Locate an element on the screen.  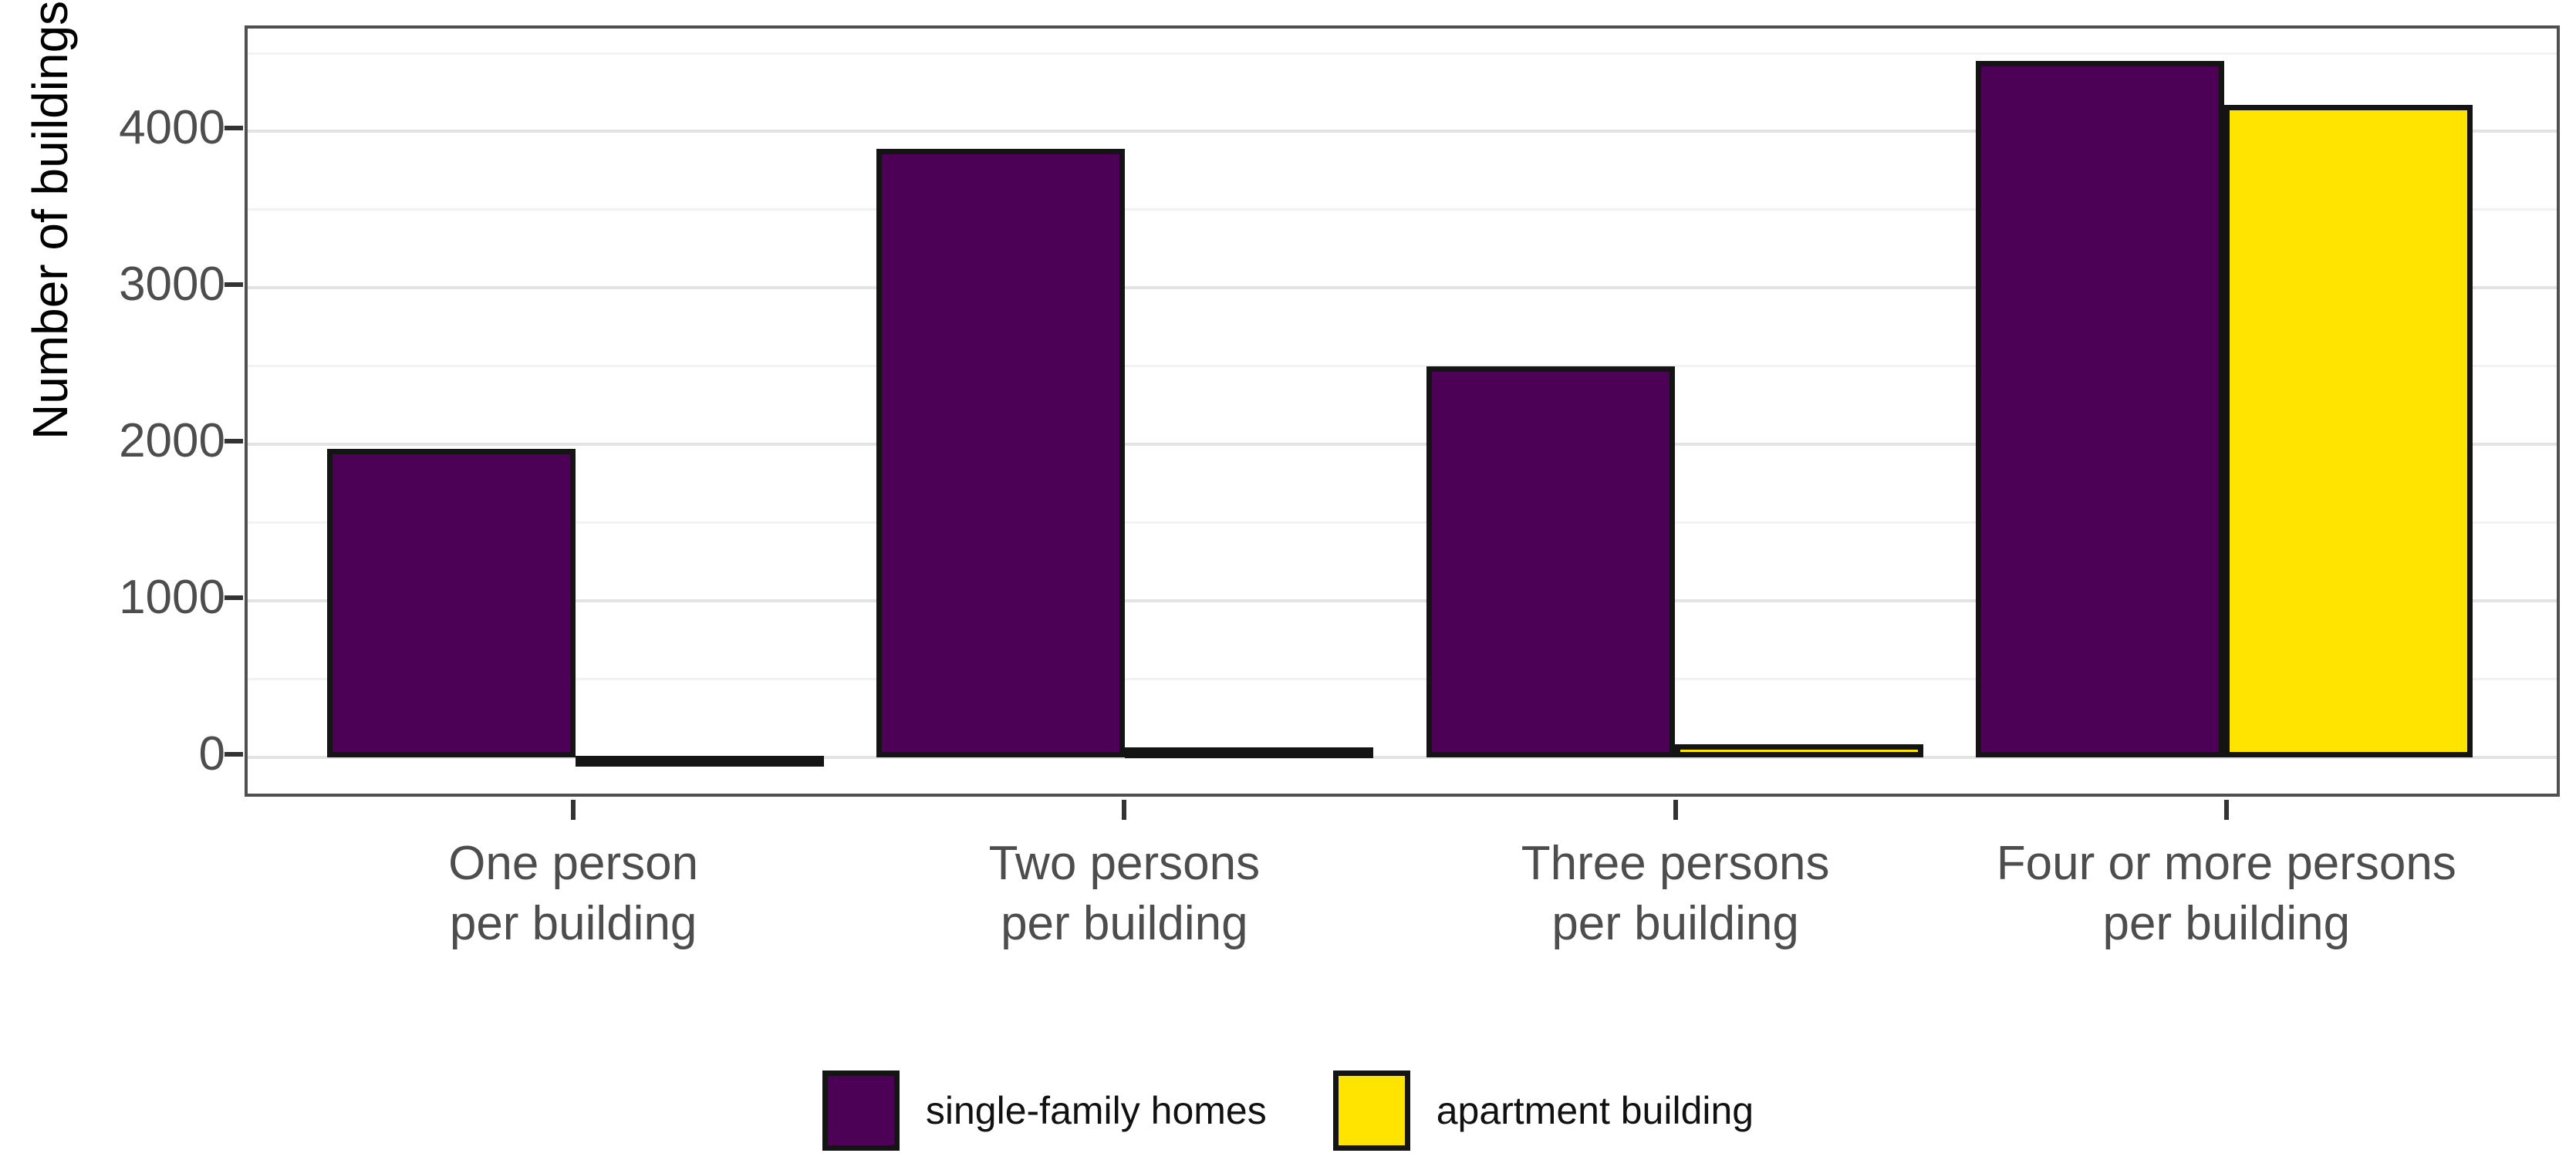
bar-single-family-homes-cat4 is located at coordinates (2099, 409).